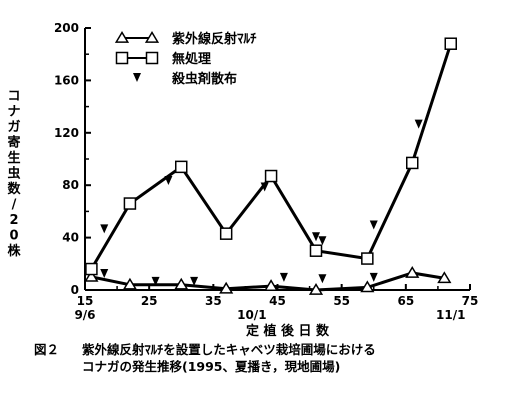 The image size is (509, 400). What do you see at coordinates (251, 315) in the screenshot?
I see `date-label: 10/1` at bounding box center [251, 315].